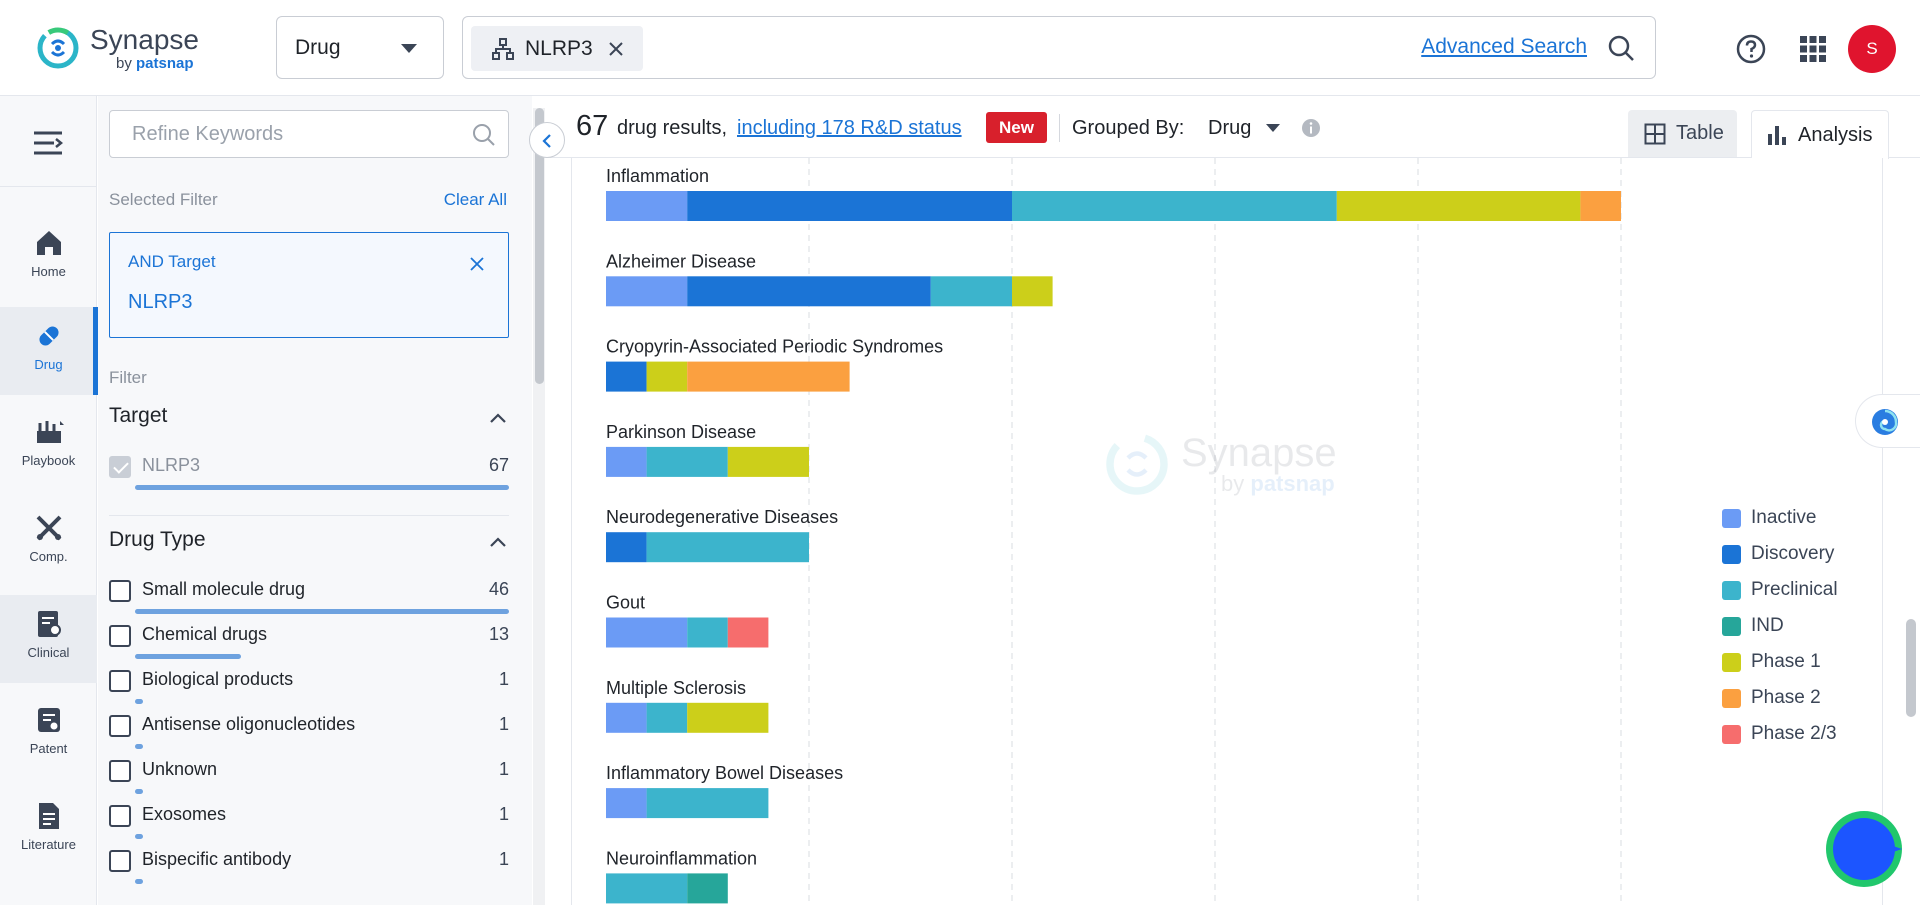  Describe the element at coordinates (48, 447) in the screenshot. I see `nav-item-playbook: Playbook` at that location.